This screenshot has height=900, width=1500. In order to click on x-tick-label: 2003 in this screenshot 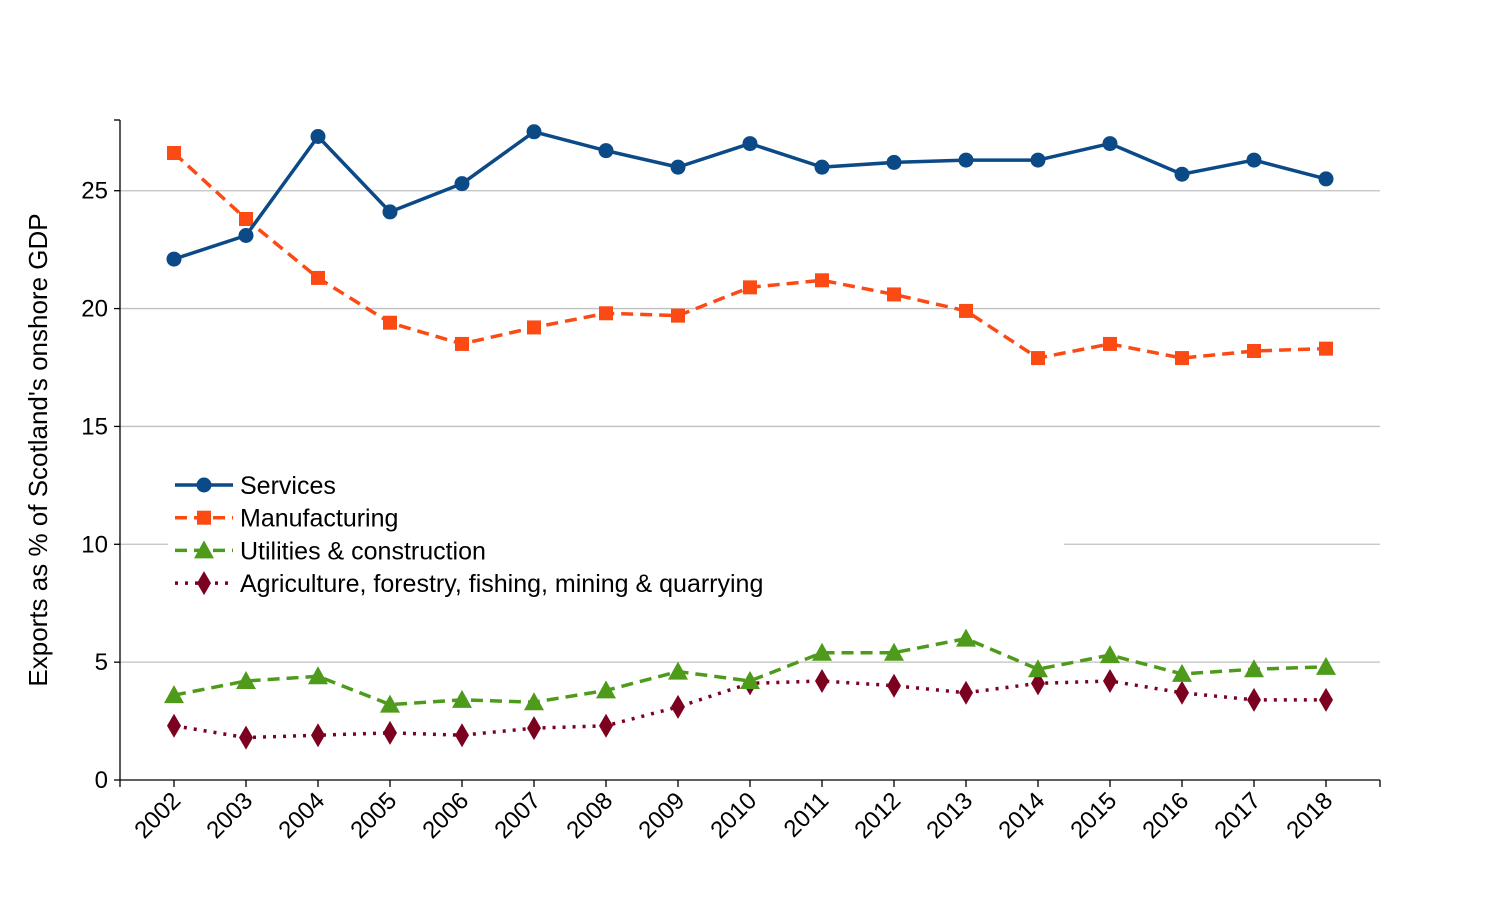, I will do `click(229, 815)`.